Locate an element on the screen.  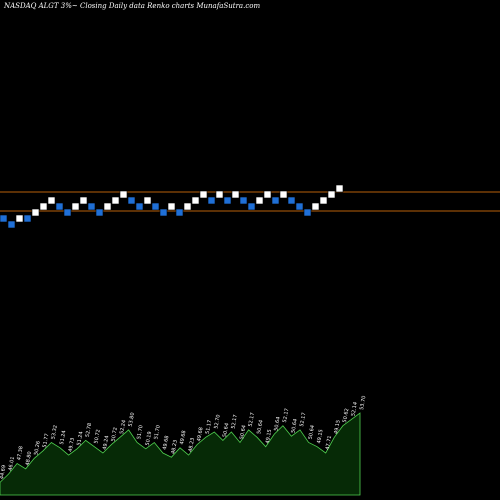
brick-value-label: 52.14 is located at coordinates (354, 409).